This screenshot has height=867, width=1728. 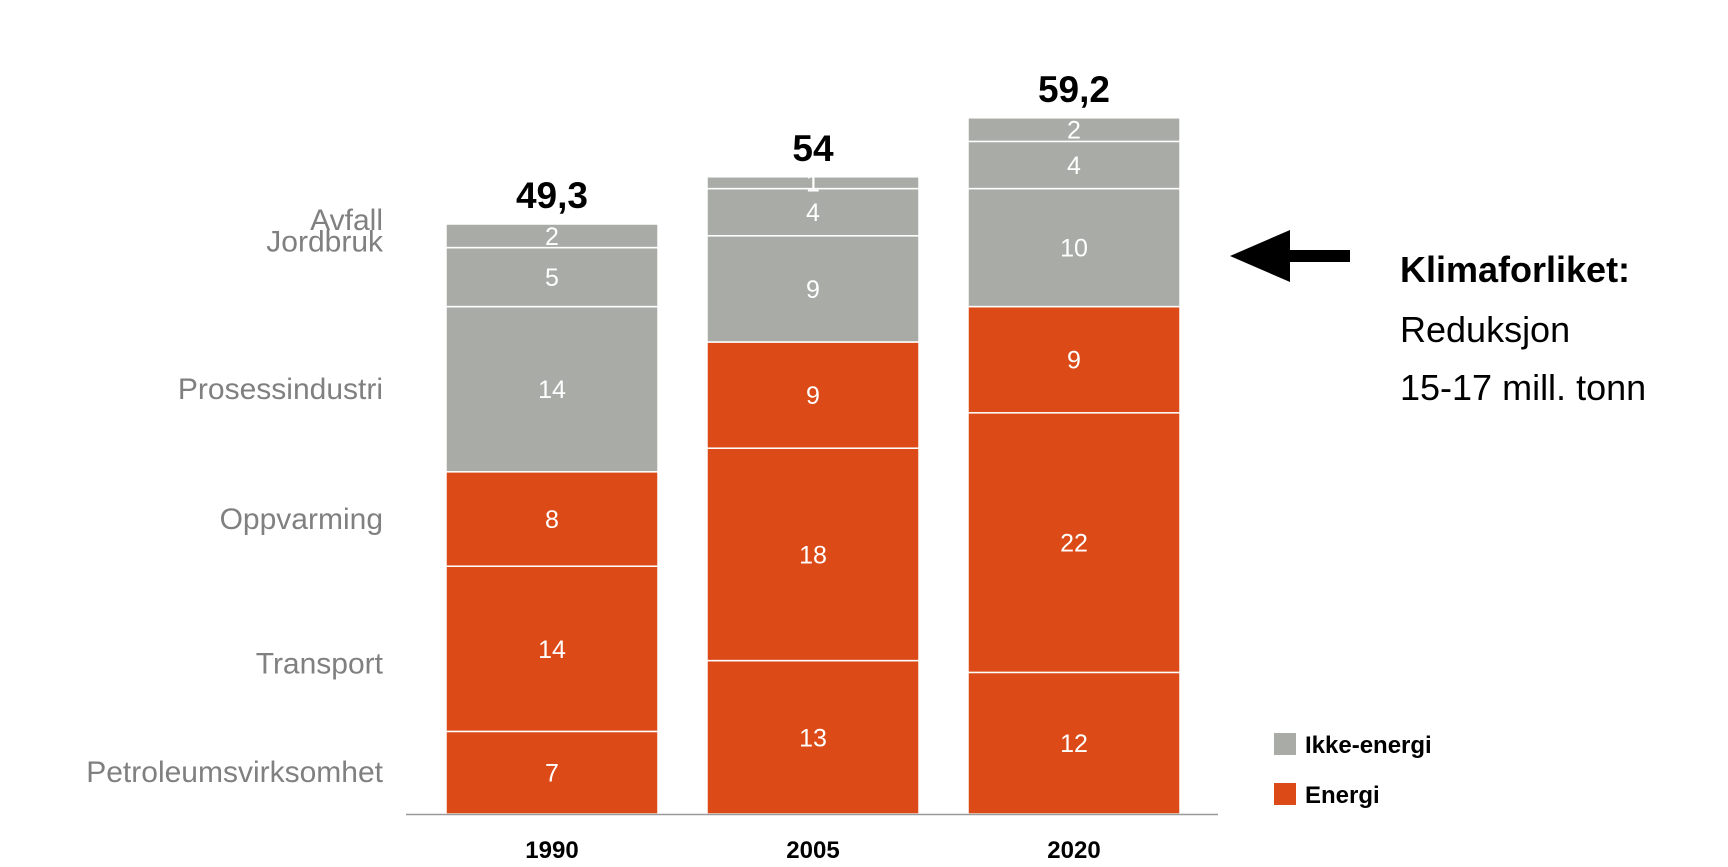 I want to click on legend-label-ikke-energi: Ikke-energi, so click(x=1368, y=745).